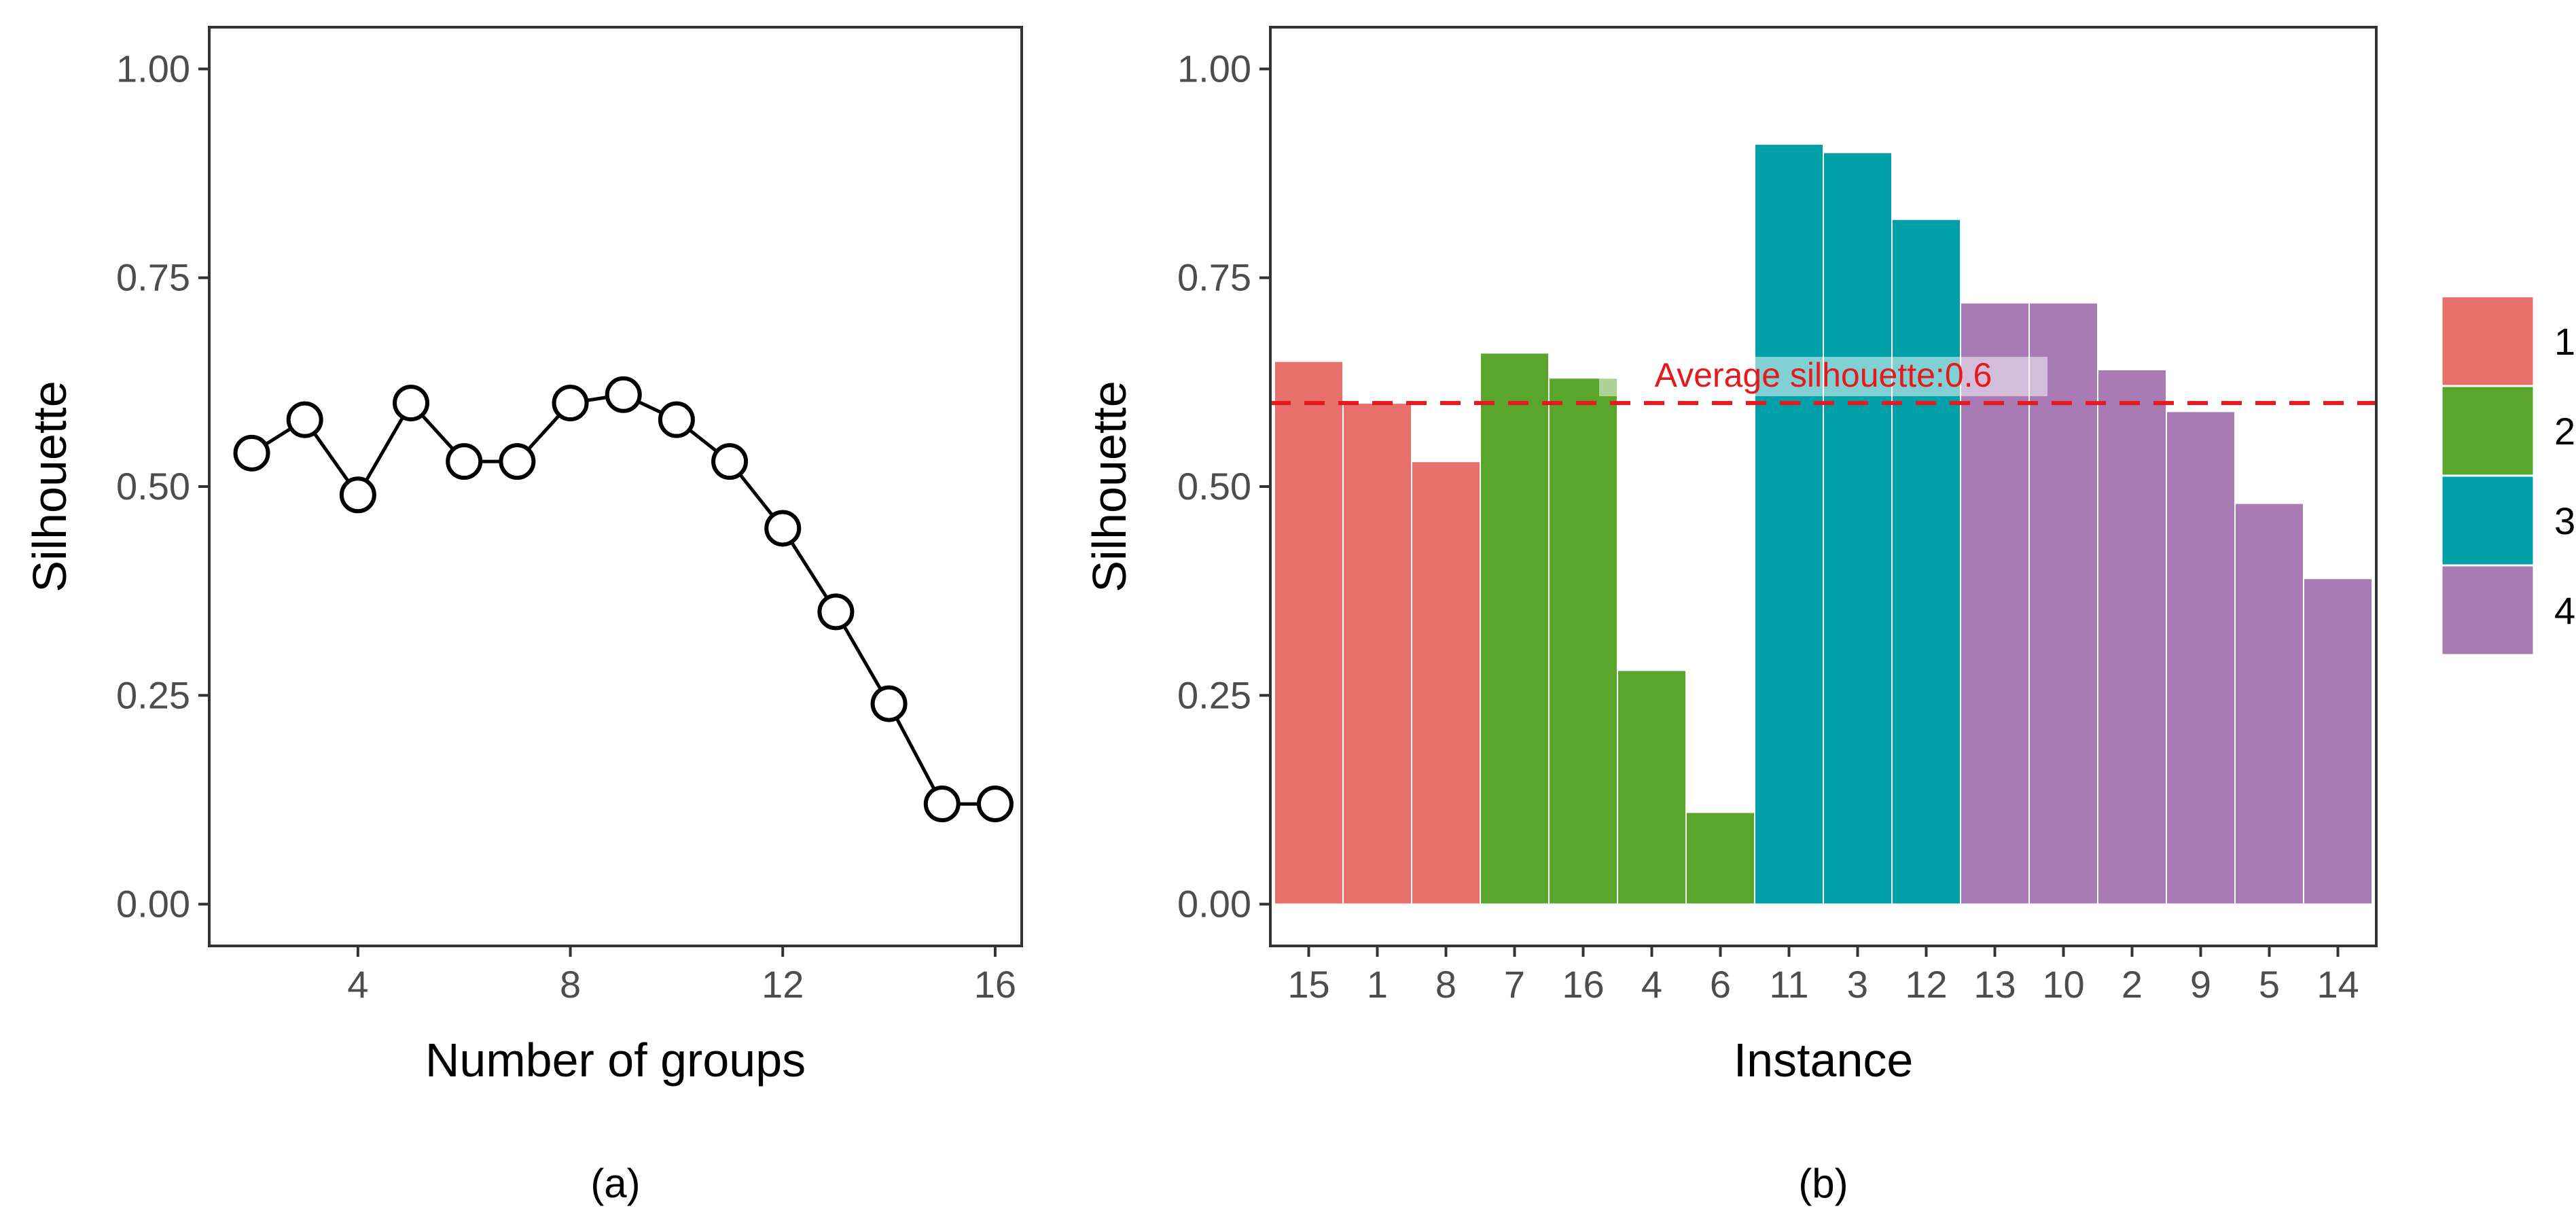 Image resolution: width=2576 pixels, height=1232 pixels. I want to click on panel-b-x-tick-label: 8, so click(1445, 984).